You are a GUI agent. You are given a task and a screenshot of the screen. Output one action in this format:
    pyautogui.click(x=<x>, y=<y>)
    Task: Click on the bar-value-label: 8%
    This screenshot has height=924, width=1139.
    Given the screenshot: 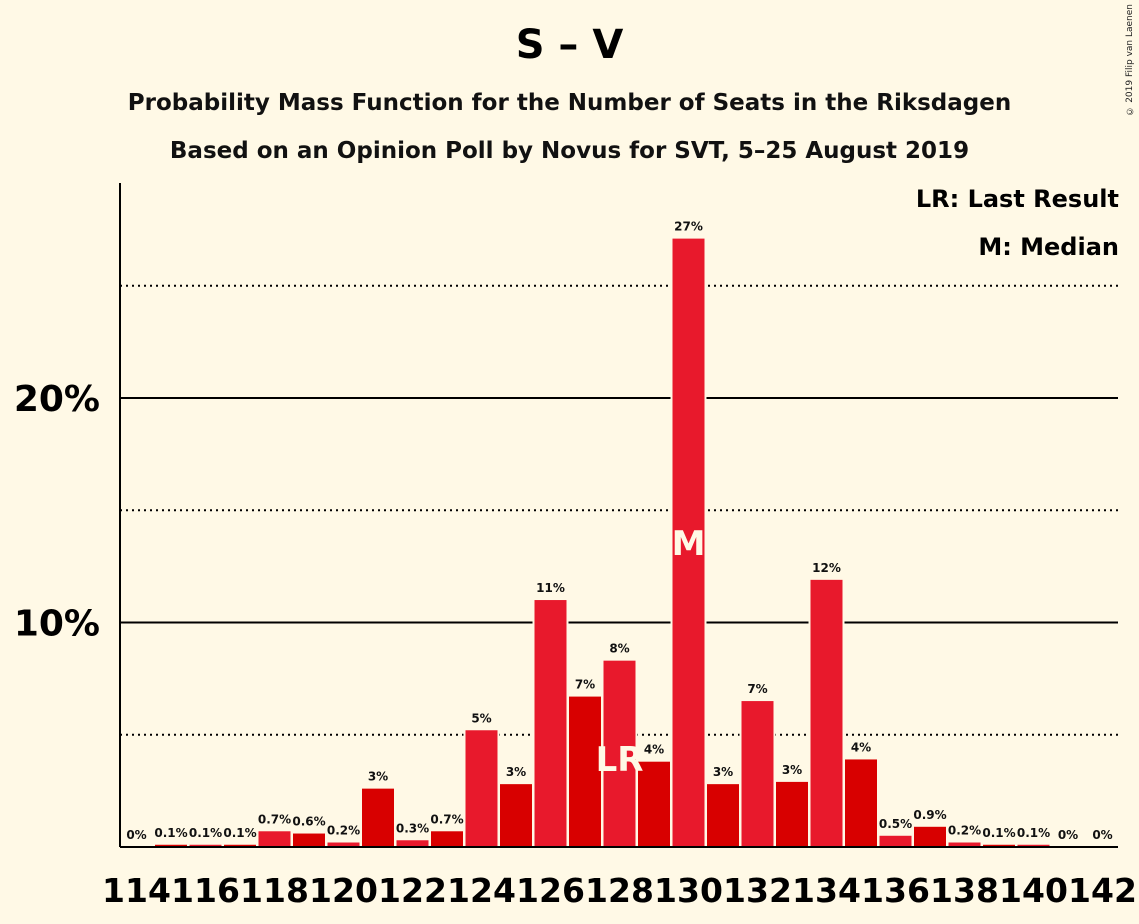 What is the action you would take?
    pyautogui.click(x=619, y=649)
    